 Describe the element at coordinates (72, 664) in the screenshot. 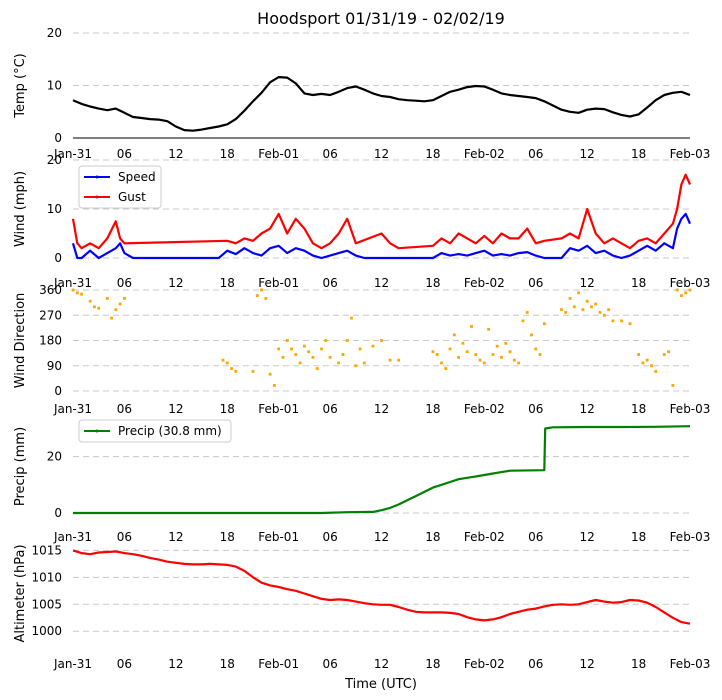

I see `altim-xtick-label: Jan-31` at that location.